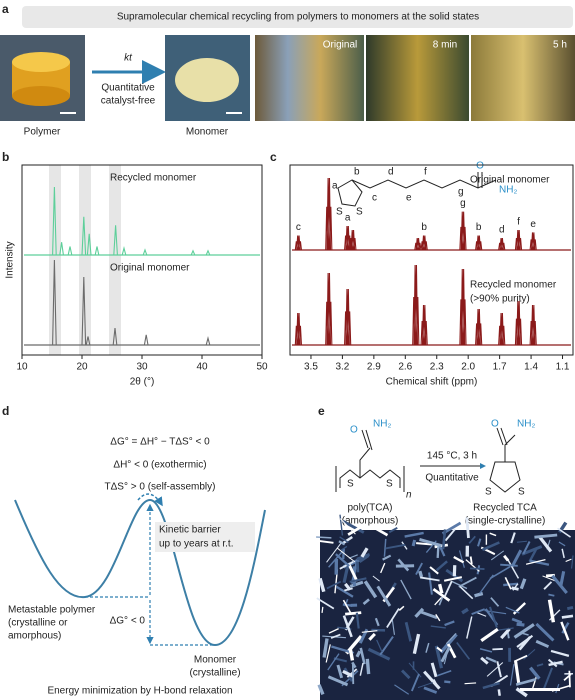 This screenshot has width=575, height=700. I want to click on label: Kinetic barrier, so click(190, 530).